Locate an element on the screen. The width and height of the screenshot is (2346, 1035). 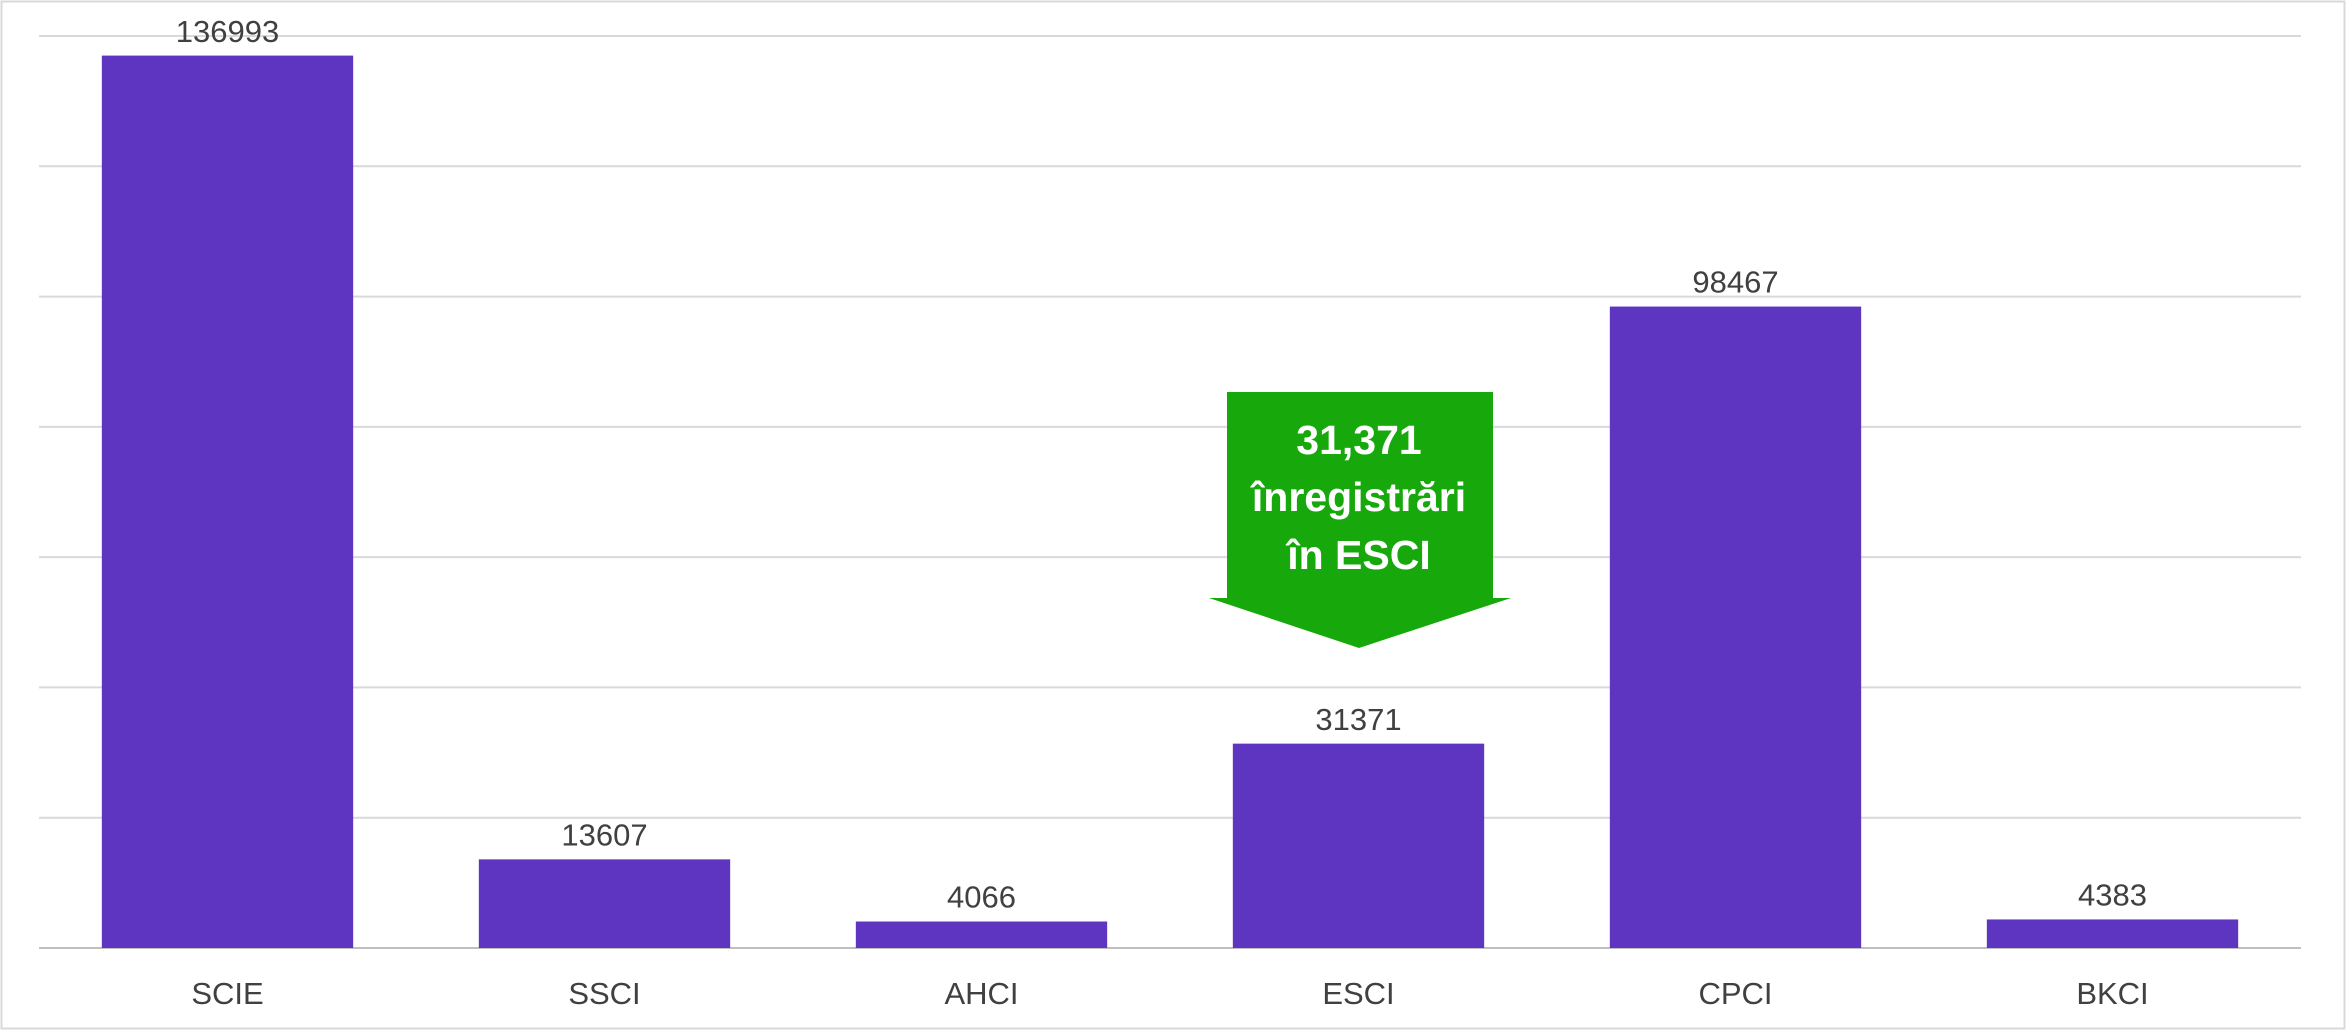
annotation-arrow is located at coordinates (1360, 520).